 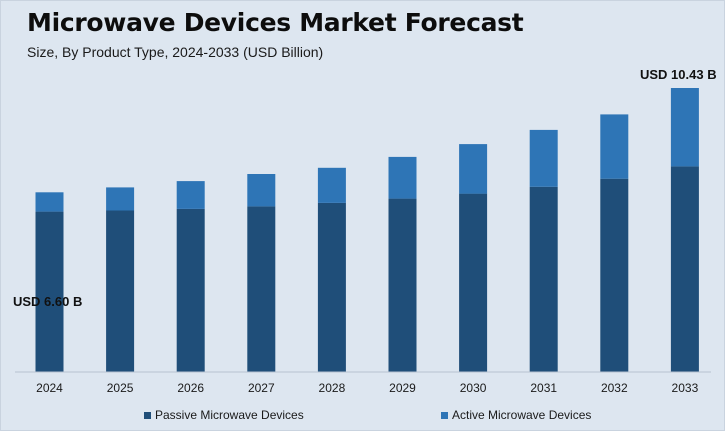 What do you see at coordinates (49, 202) in the screenshot?
I see `bar-active-2024` at bounding box center [49, 202].